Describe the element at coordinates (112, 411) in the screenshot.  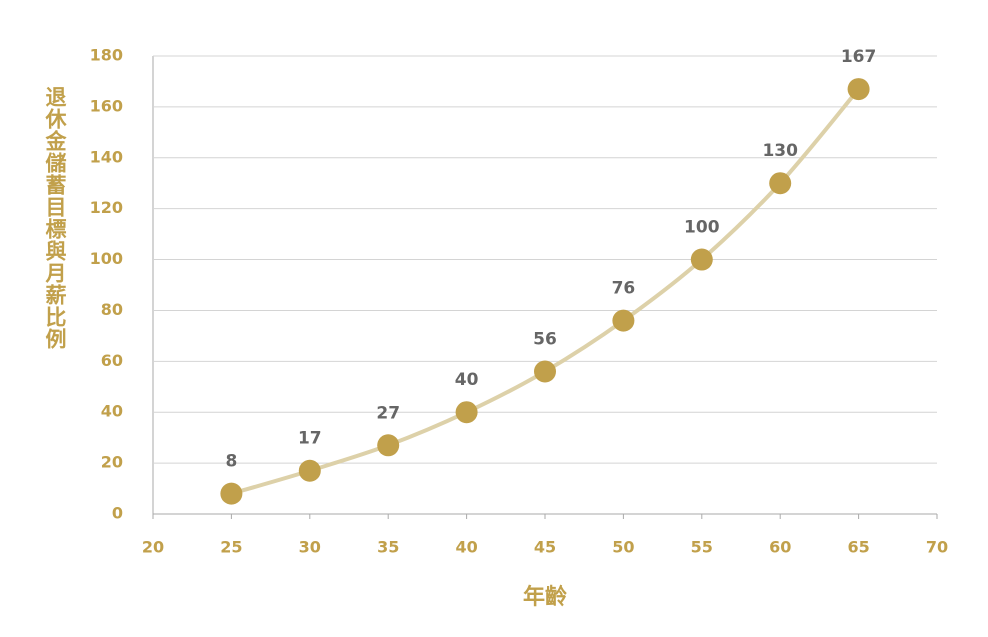
I see `y-tick-label: 40` at that location.